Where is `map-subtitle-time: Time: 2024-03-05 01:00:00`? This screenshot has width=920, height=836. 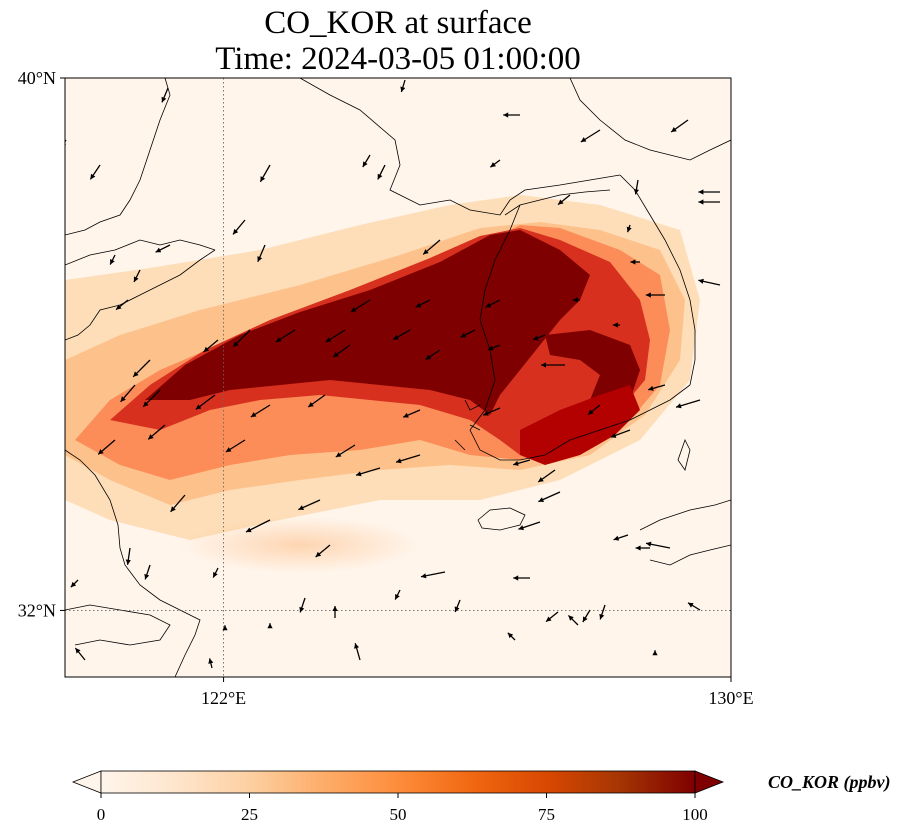
map-subtitle-time: Time: 2024-03-05 01:00:00 is located at coordinates (398, 59).